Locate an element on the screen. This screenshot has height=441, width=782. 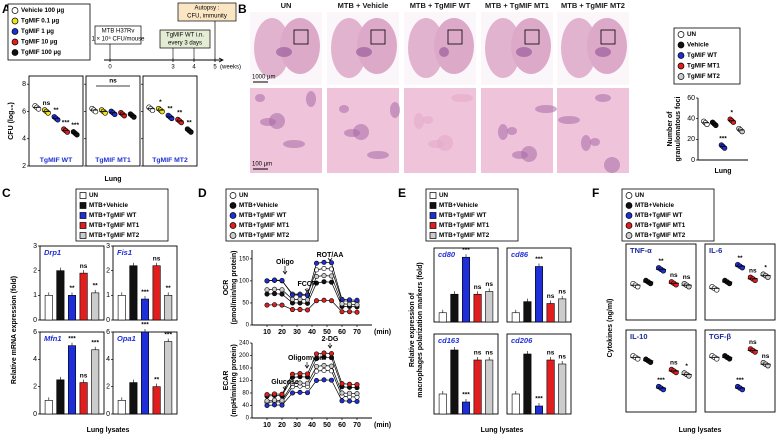
y-tick-label: 6 is located at coordinates (108, 332).